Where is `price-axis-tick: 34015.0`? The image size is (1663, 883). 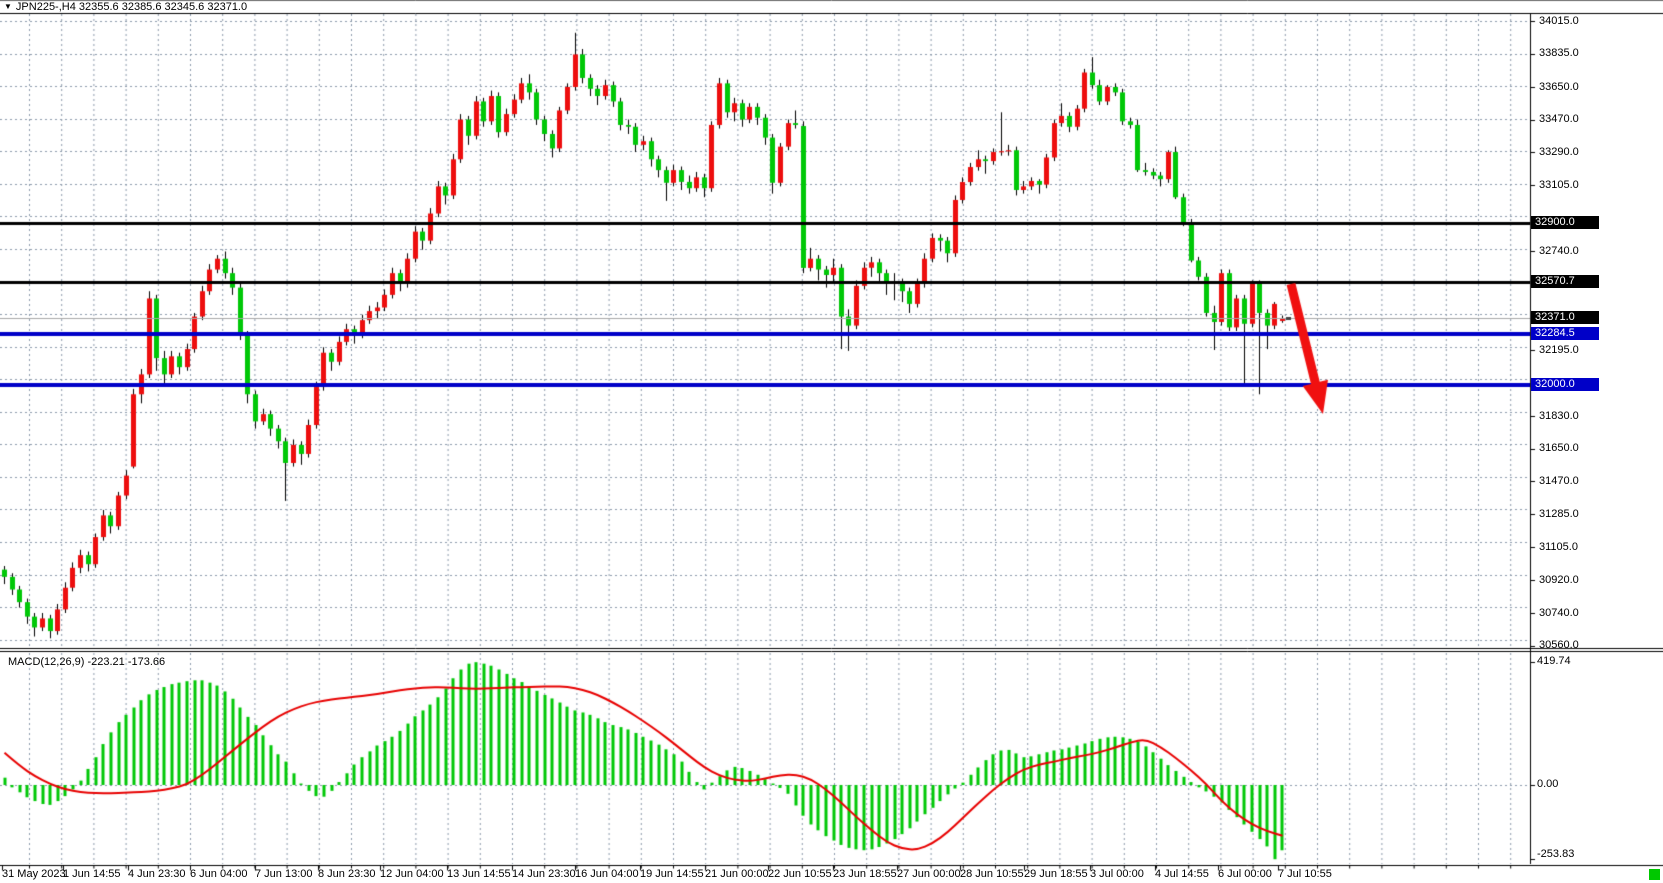 price-axis-tick: 34015.0 is located at coordinates (1559, 21).